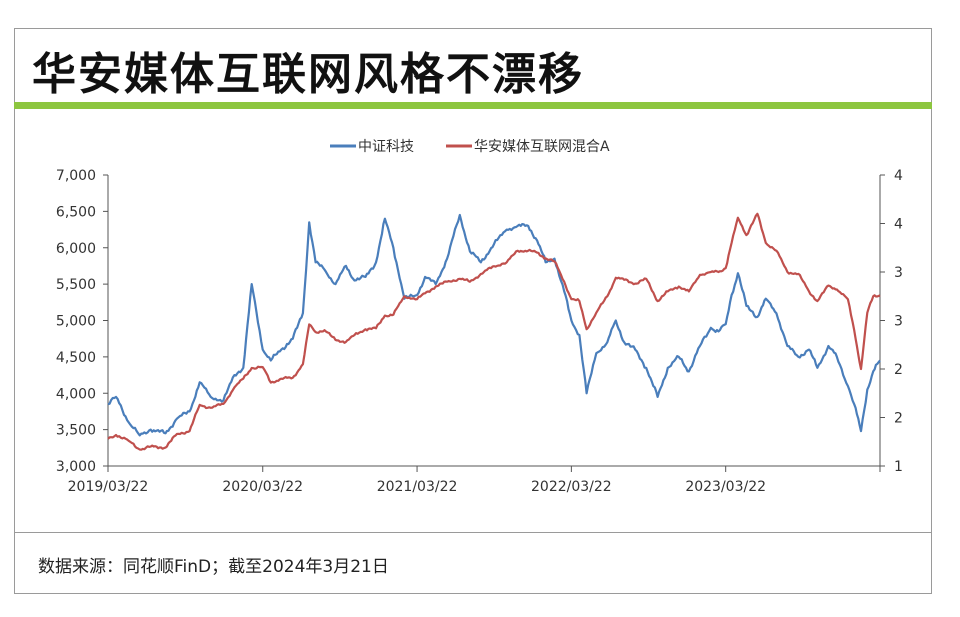 The image size is (960, 617). Describe the element at coordinates (76, 467) in the screenshot. I see `y-left-tick-label: 3,000` at that location.